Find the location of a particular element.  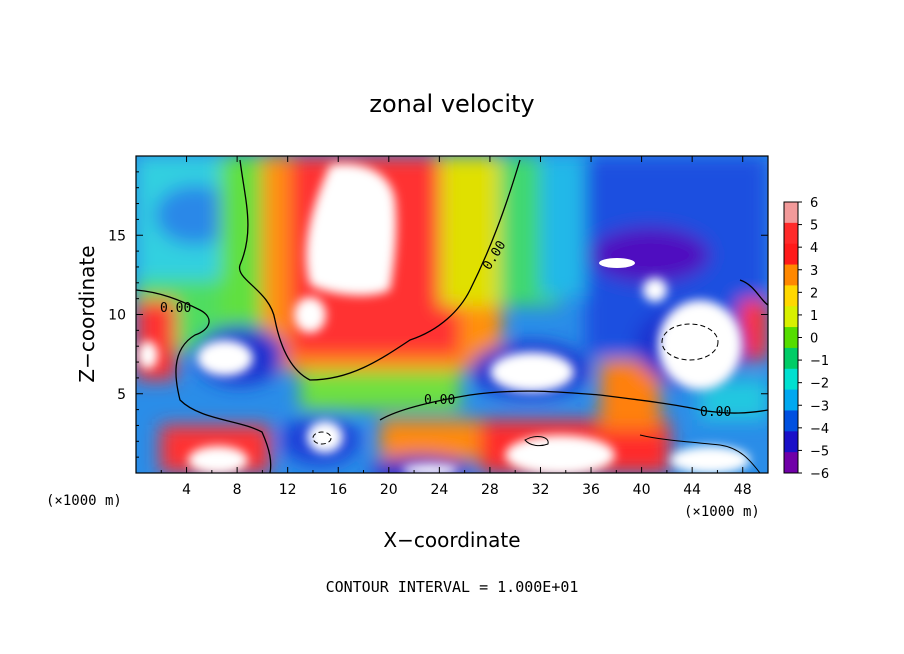

x-tick-label: 12 is located at coordinates (288, 490).